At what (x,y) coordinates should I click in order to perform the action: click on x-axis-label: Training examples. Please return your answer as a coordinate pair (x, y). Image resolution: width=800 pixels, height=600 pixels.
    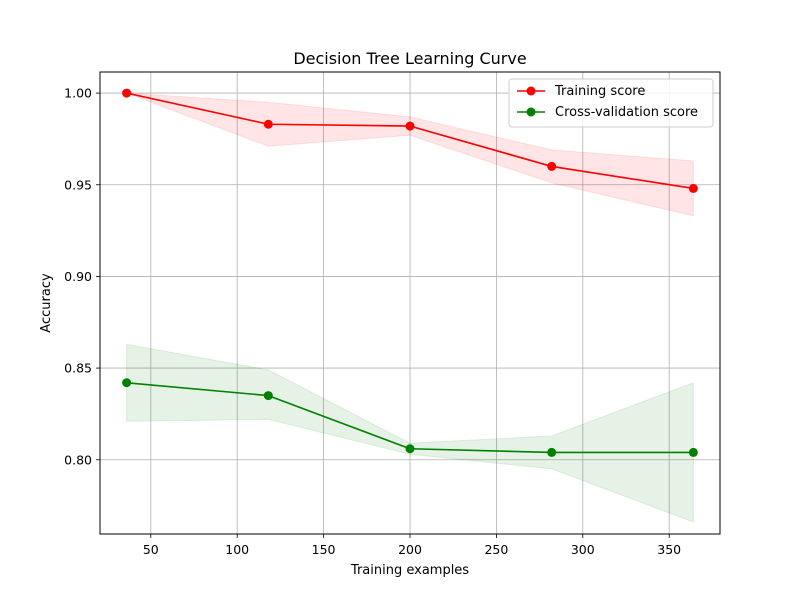
    Looking at the image, I should click on (409, 570).